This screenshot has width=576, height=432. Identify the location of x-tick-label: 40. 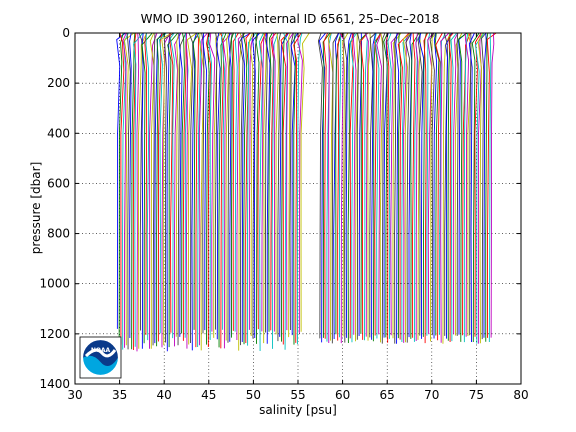
(164, 395).